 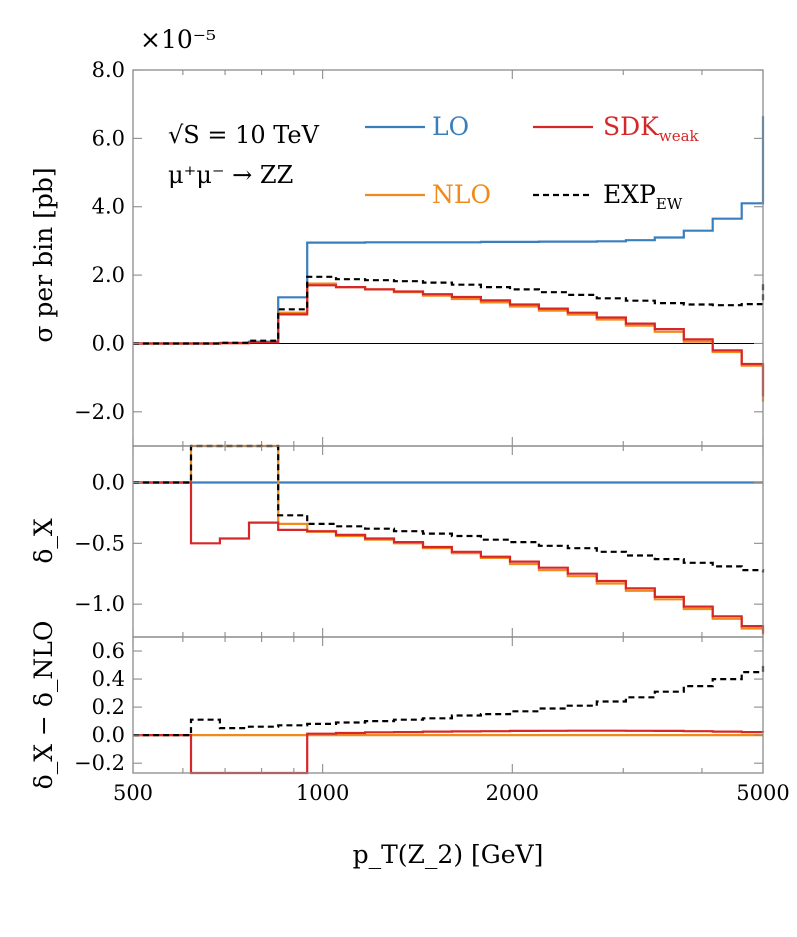 What do you see at coordinates (448, 854) in the screenshot?
I see `x-axis-title: p_T(Z_2) [GeV]` at bounding box center [448, 854].